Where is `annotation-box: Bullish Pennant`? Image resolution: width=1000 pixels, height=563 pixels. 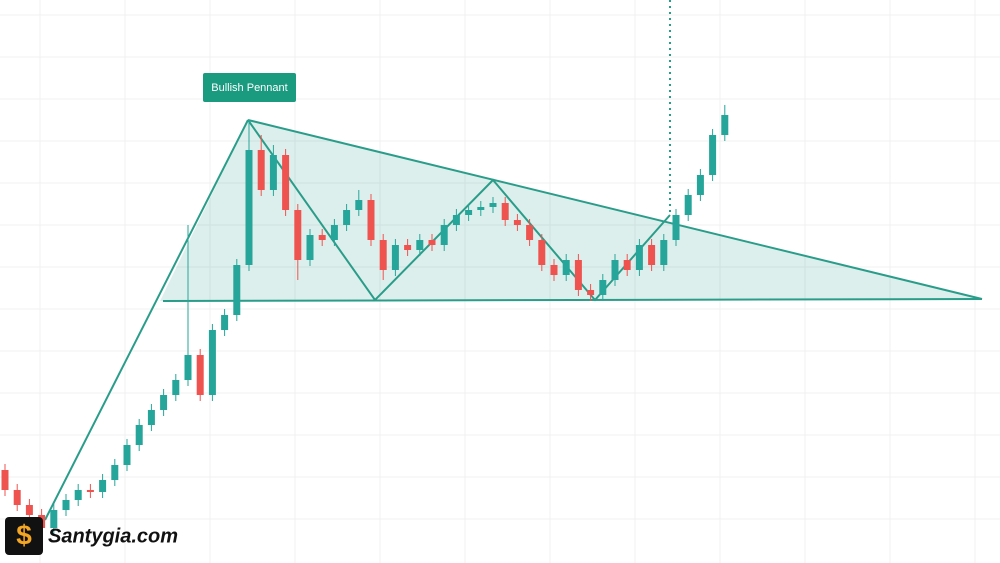
annotation-box: Bullish Pennant is located at coordinates (249, 87).